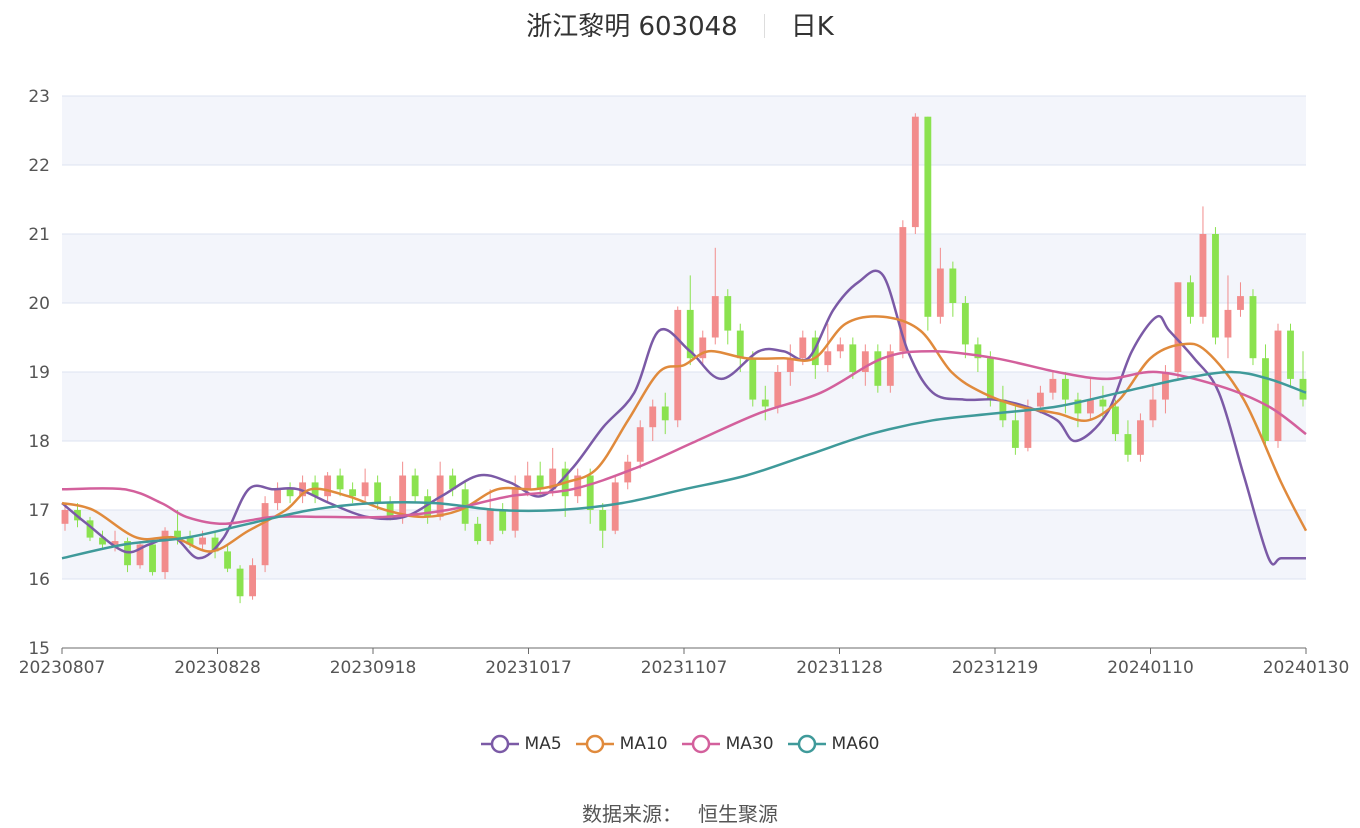  I want to click on chart-title: 浙江黎明 603048 日K, so click(680, 26).